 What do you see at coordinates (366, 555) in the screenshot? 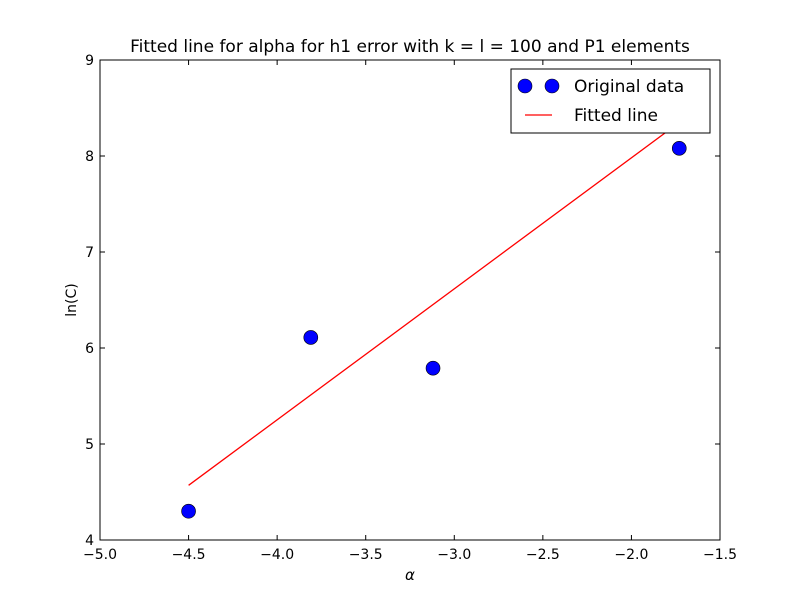
I see `x-tick-label: −3.5` at bounding box center [366, 555].